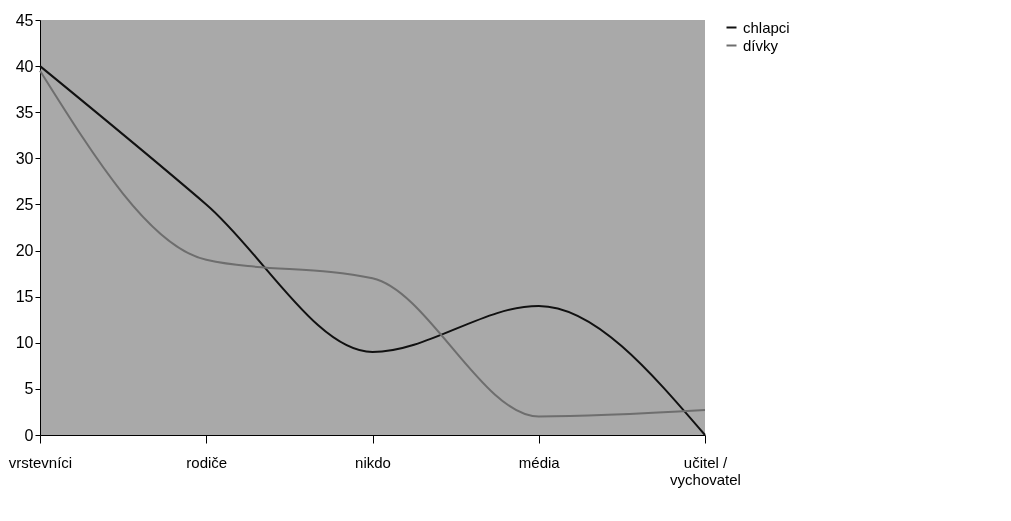 Image resolution: width=1011 pixels, height=521 pixels. Describe the element at coordinates (24, 66) in the screenshot. I see `y-tick-label: 40` at that location.